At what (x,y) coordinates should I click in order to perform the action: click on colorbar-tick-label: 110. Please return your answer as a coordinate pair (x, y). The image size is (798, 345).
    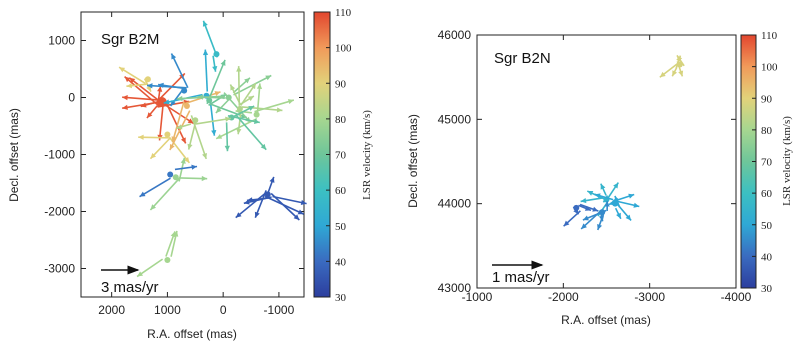
    Looking at the image, I should click on (343, 13).